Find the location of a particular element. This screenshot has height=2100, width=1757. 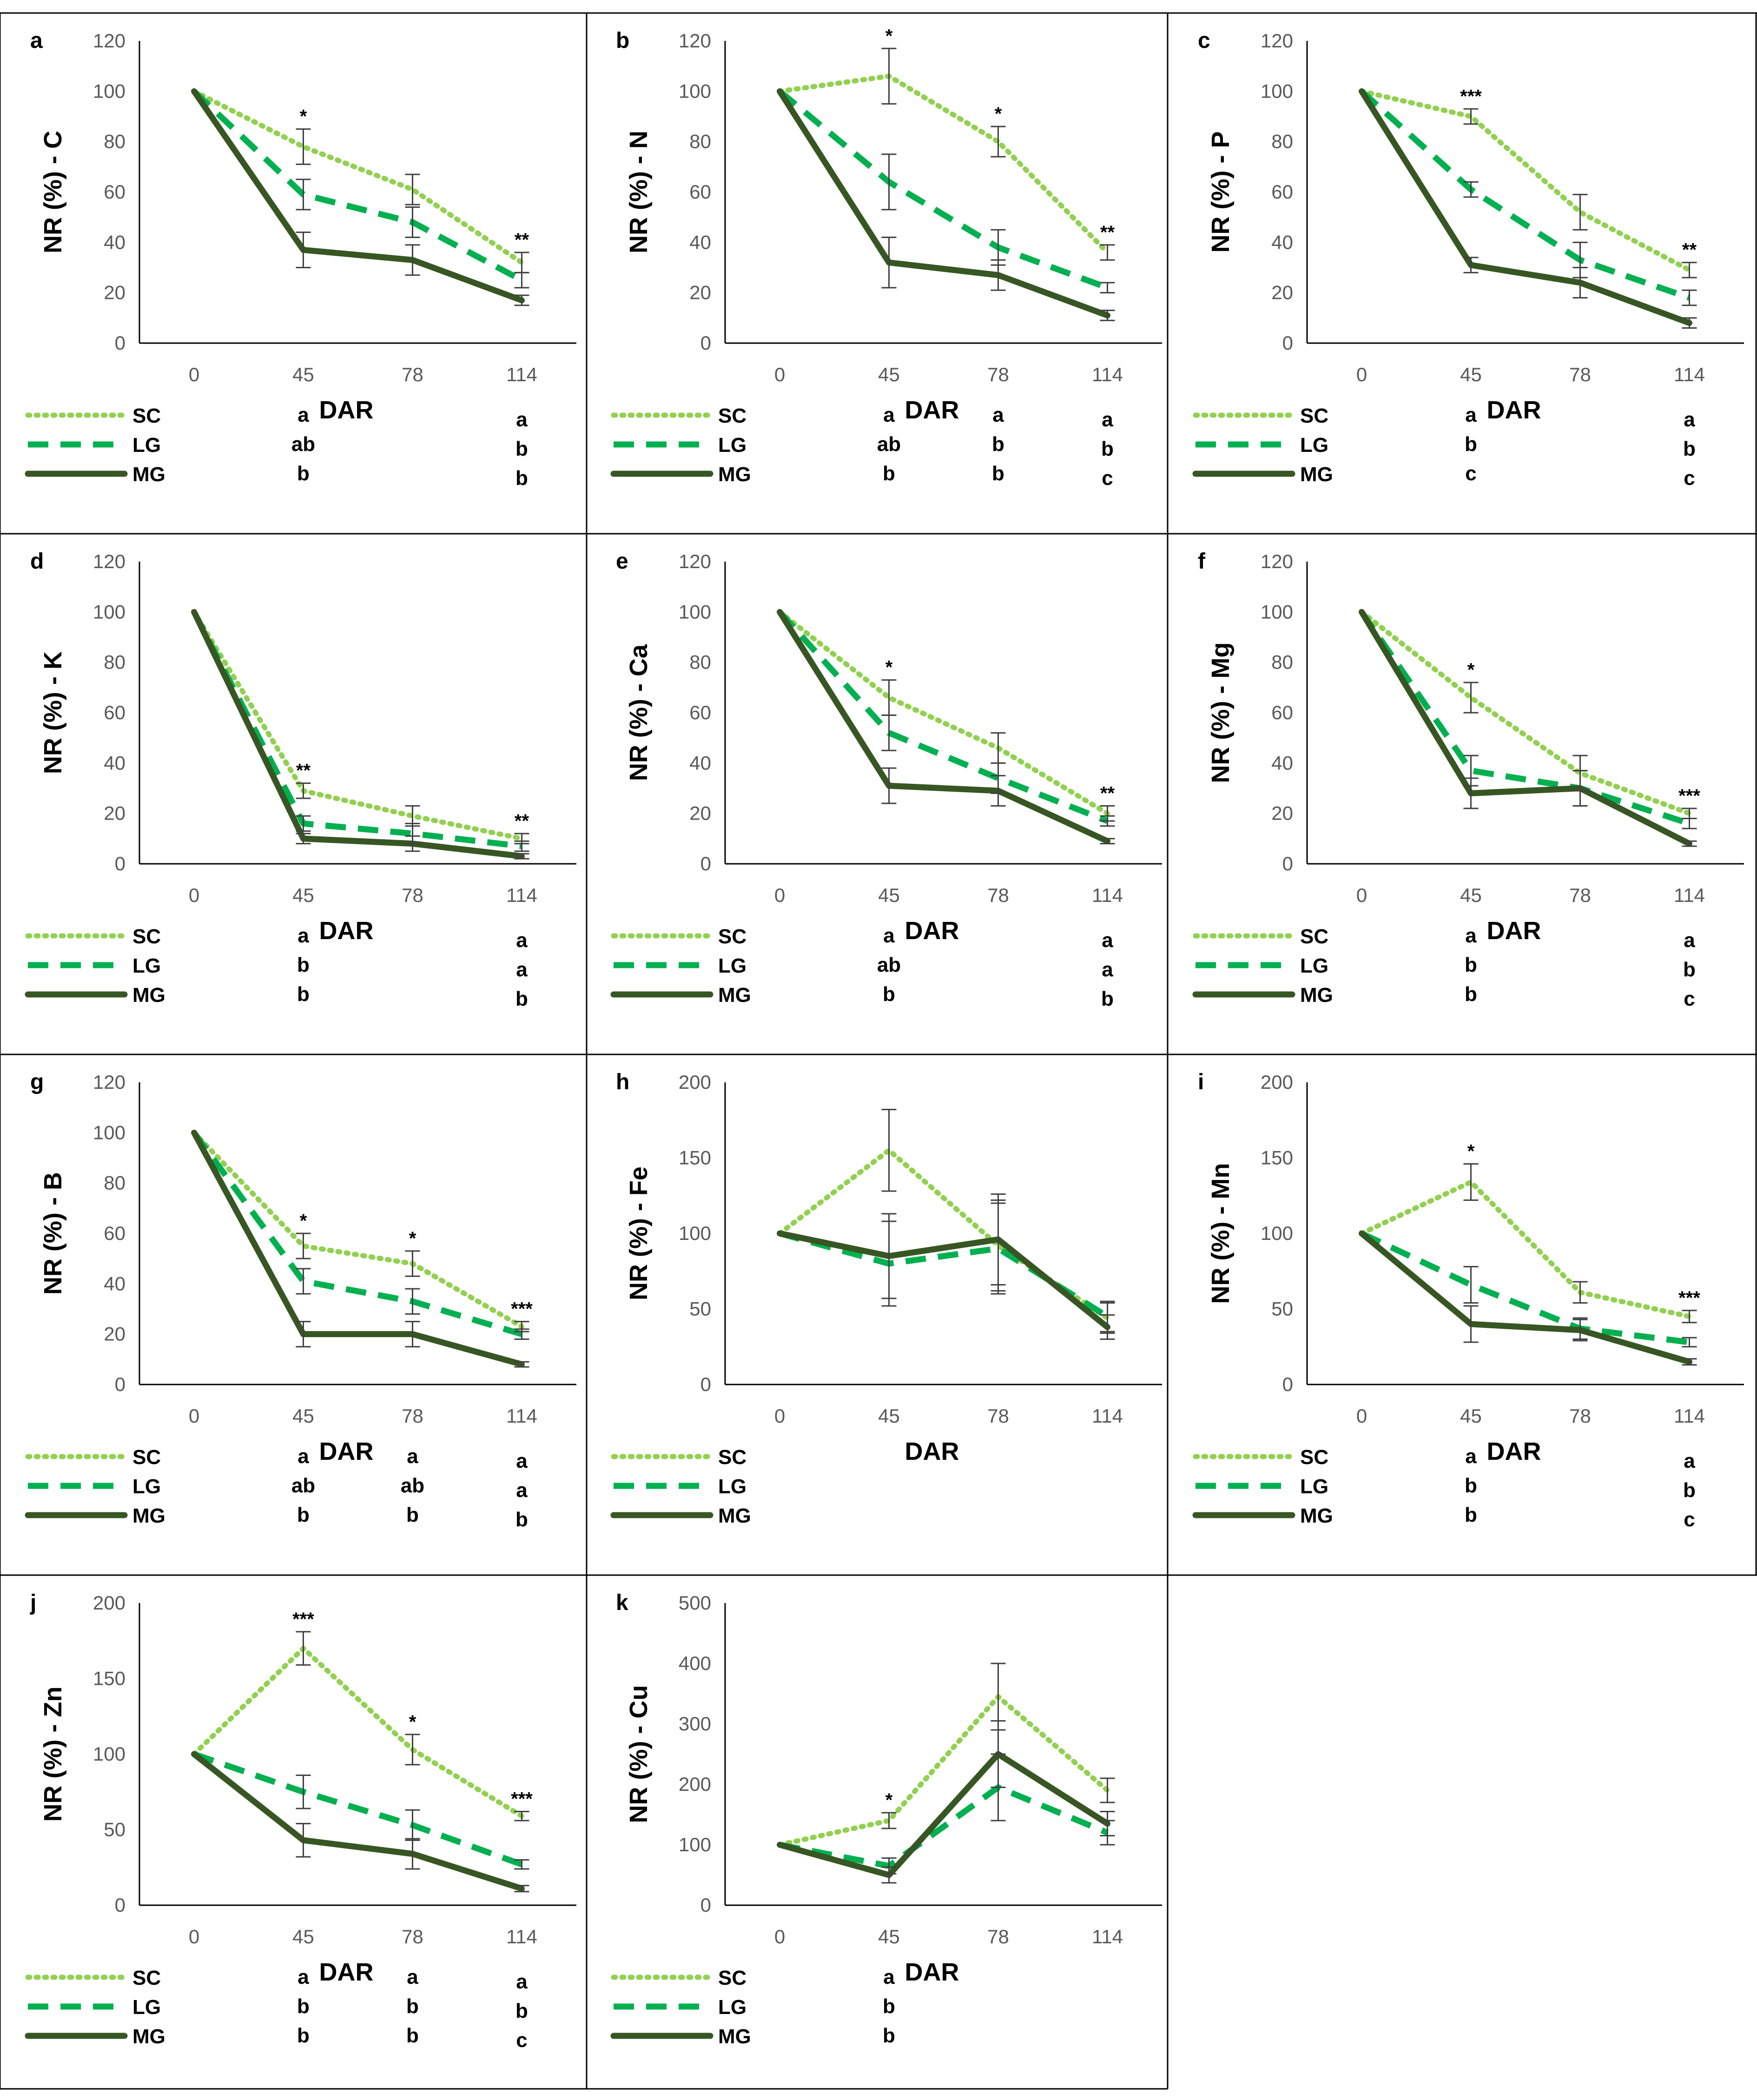

y-tick-label: 500 is located at coordinates (695, 1603).